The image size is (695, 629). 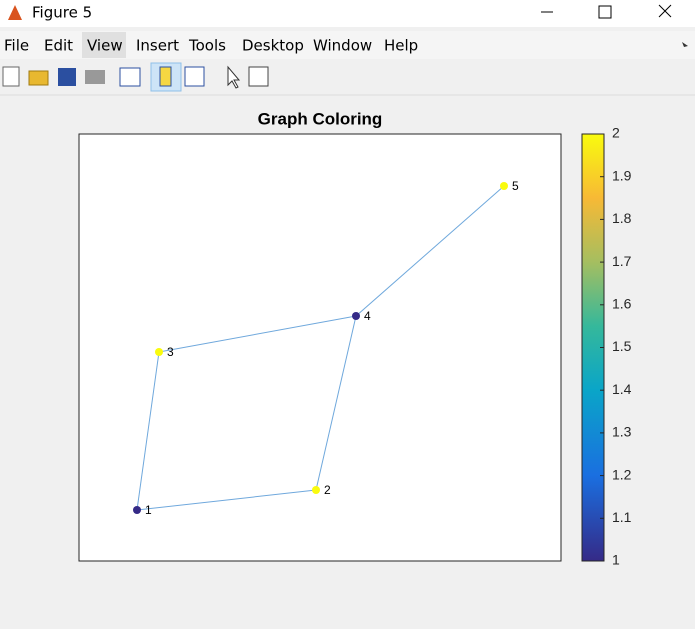 I want to click on colorbar-tick-label: 1.2, so click(x=622, y=474).